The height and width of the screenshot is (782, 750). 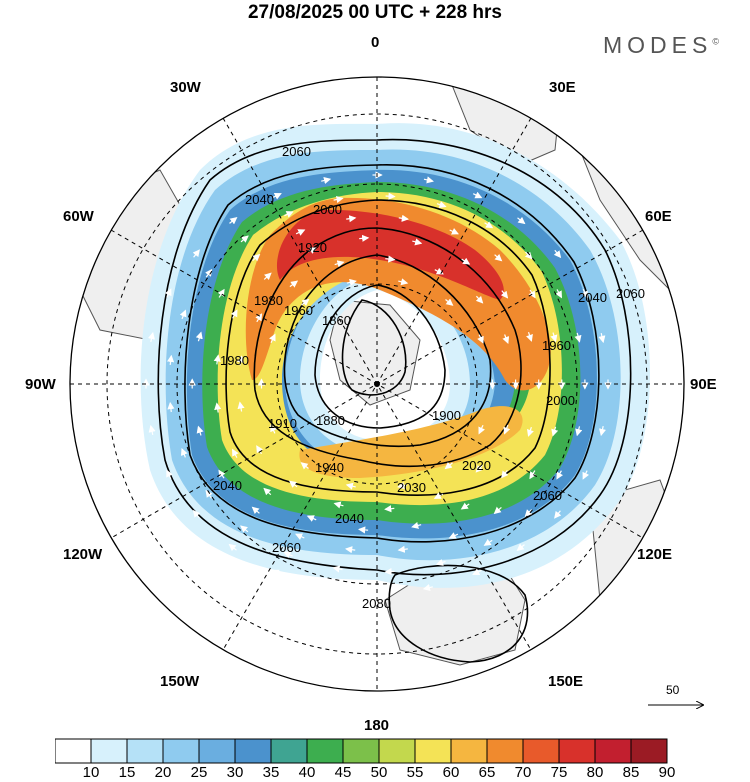 I want to click on contour-label: 2020, so click(x=476, y=465).